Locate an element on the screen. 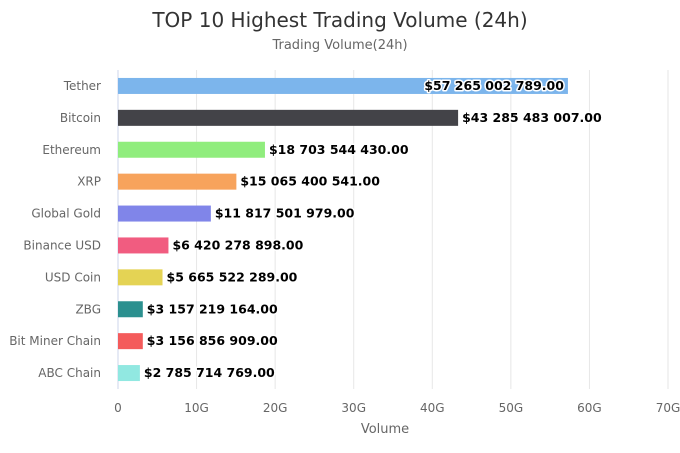  bar-tether is located at coordinates (343, 85).